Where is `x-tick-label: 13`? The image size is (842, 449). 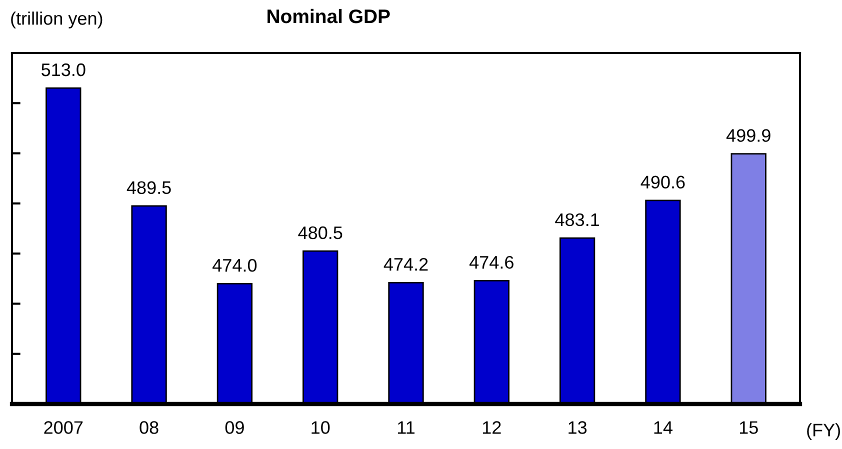 x-tick-label: 13 is located at coordinates (577, 427).